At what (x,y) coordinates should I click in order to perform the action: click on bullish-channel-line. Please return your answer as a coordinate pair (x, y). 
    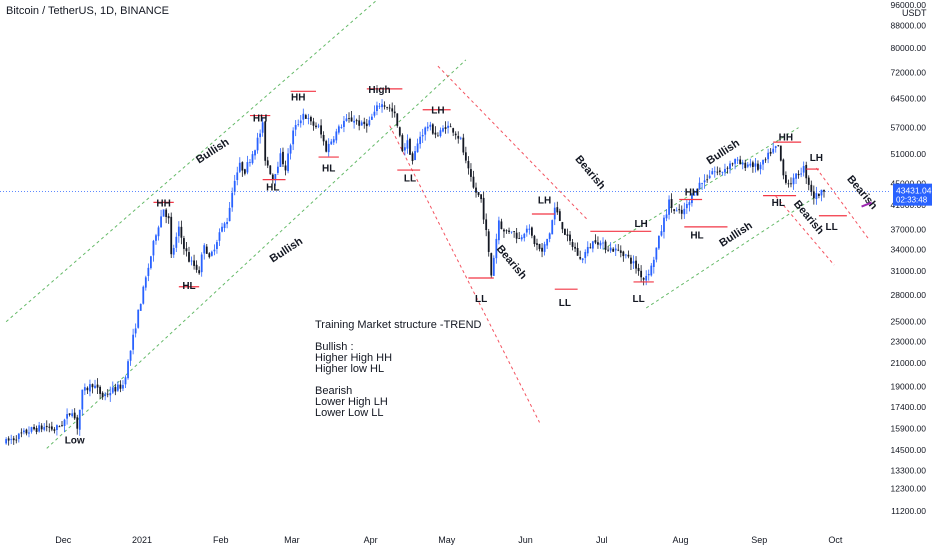
    Looking at the image, I should click on (731, 252).